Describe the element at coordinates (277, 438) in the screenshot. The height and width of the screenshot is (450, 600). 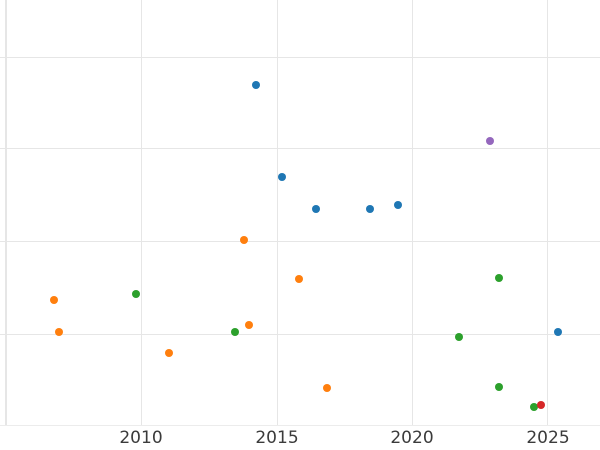
I see `x-tick-label: 2015` at that location.